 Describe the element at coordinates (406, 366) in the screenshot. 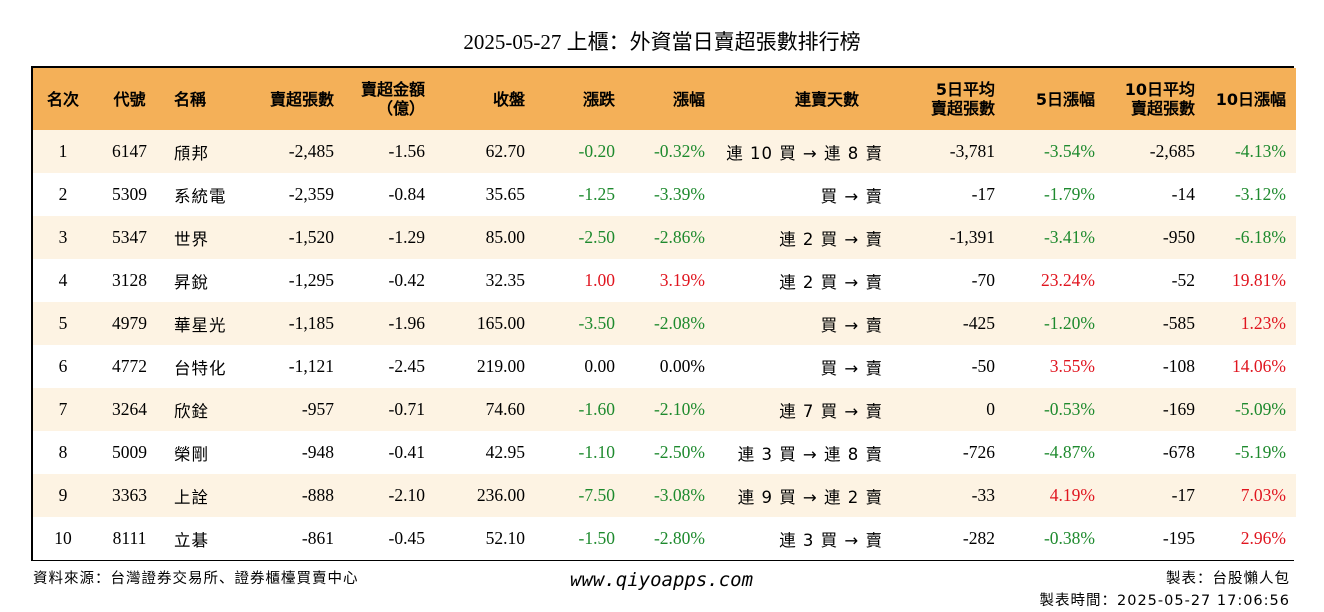

I see `cell-sell-amount: -2.45` at that location.